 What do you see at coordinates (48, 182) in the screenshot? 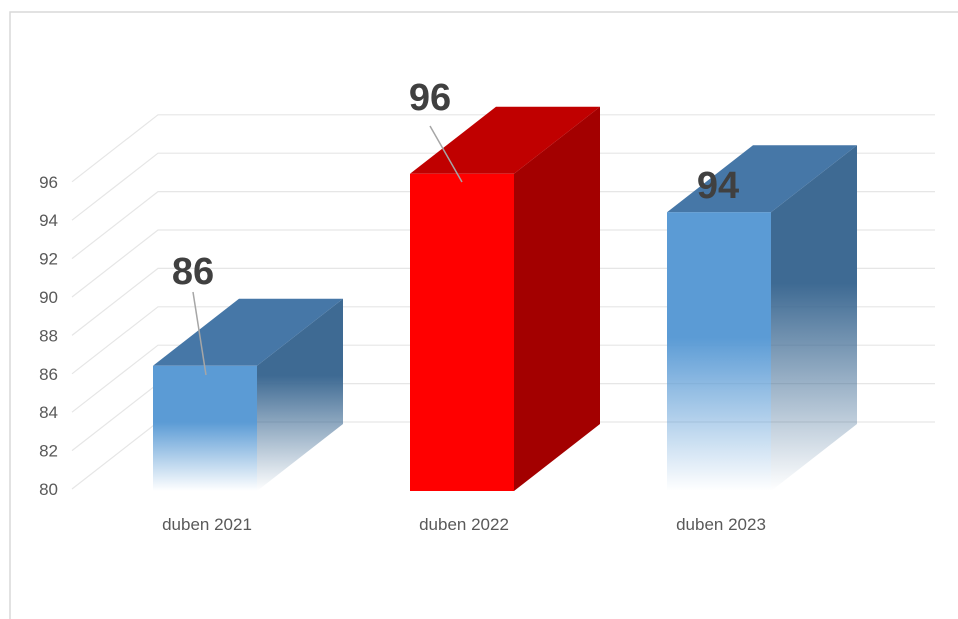
I see `y-tick-label: 96` at bounding box center [48, 182].